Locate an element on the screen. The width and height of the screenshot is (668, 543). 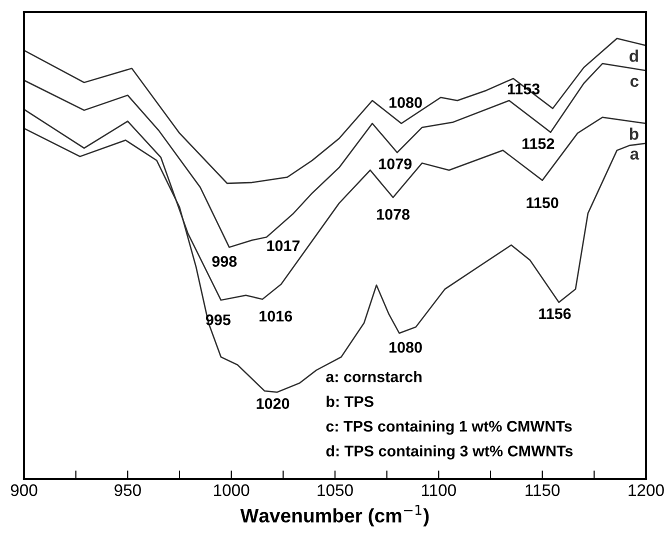
annotation: b: TPS is located at coordinates (350, 401).